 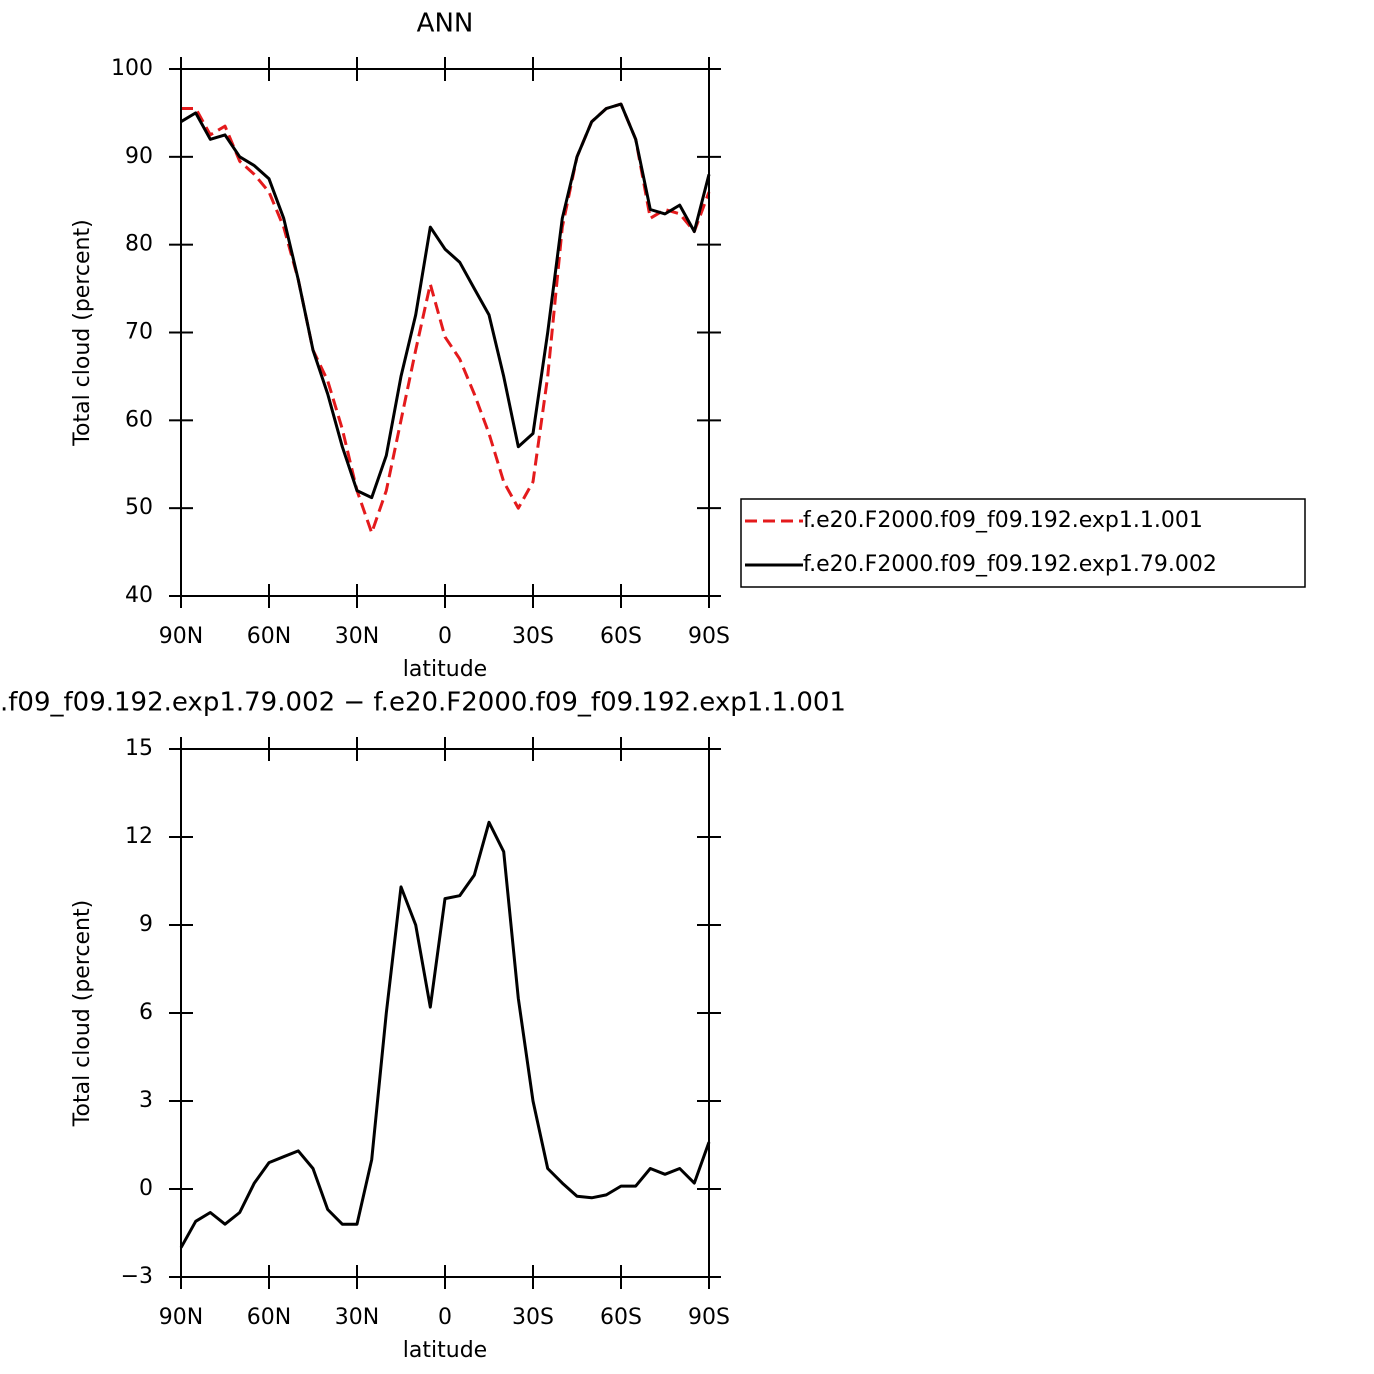 I want to click on y-tick-label: 50, so click(x=139, y=507).